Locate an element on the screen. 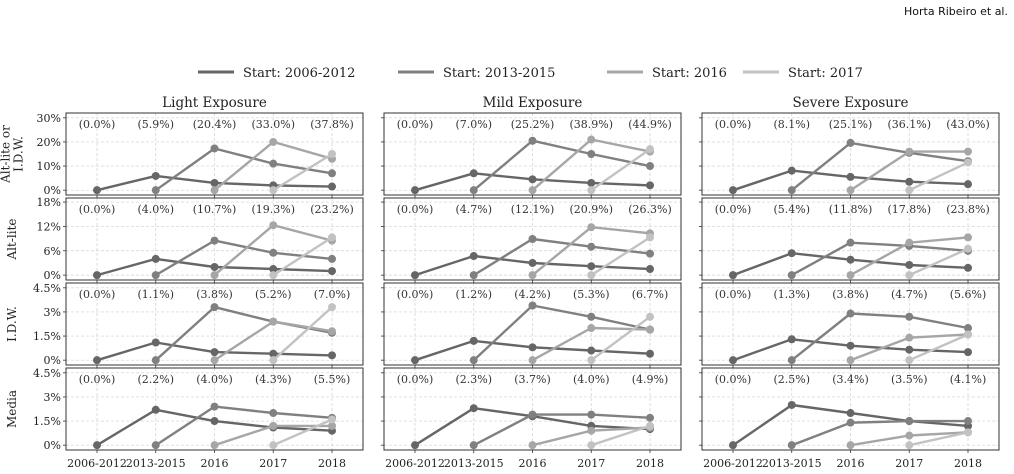 The width and height of the screenshot is (1014, 474). x-tick-label: 2018 is located at coordinates (968, 463).